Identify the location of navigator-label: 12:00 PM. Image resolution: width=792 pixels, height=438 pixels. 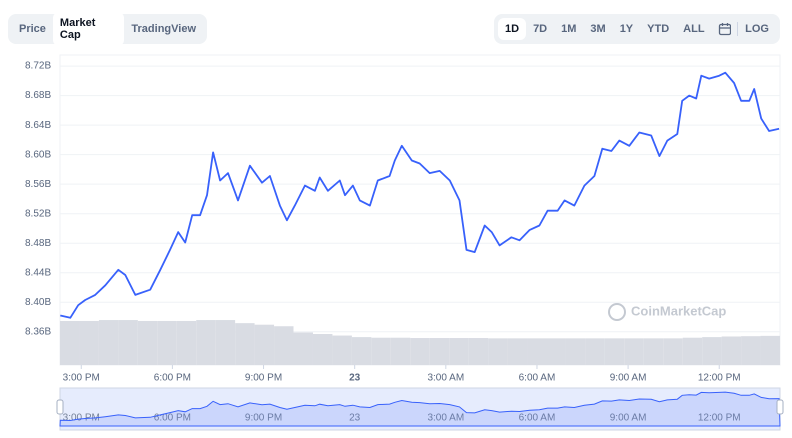
(719, 418).